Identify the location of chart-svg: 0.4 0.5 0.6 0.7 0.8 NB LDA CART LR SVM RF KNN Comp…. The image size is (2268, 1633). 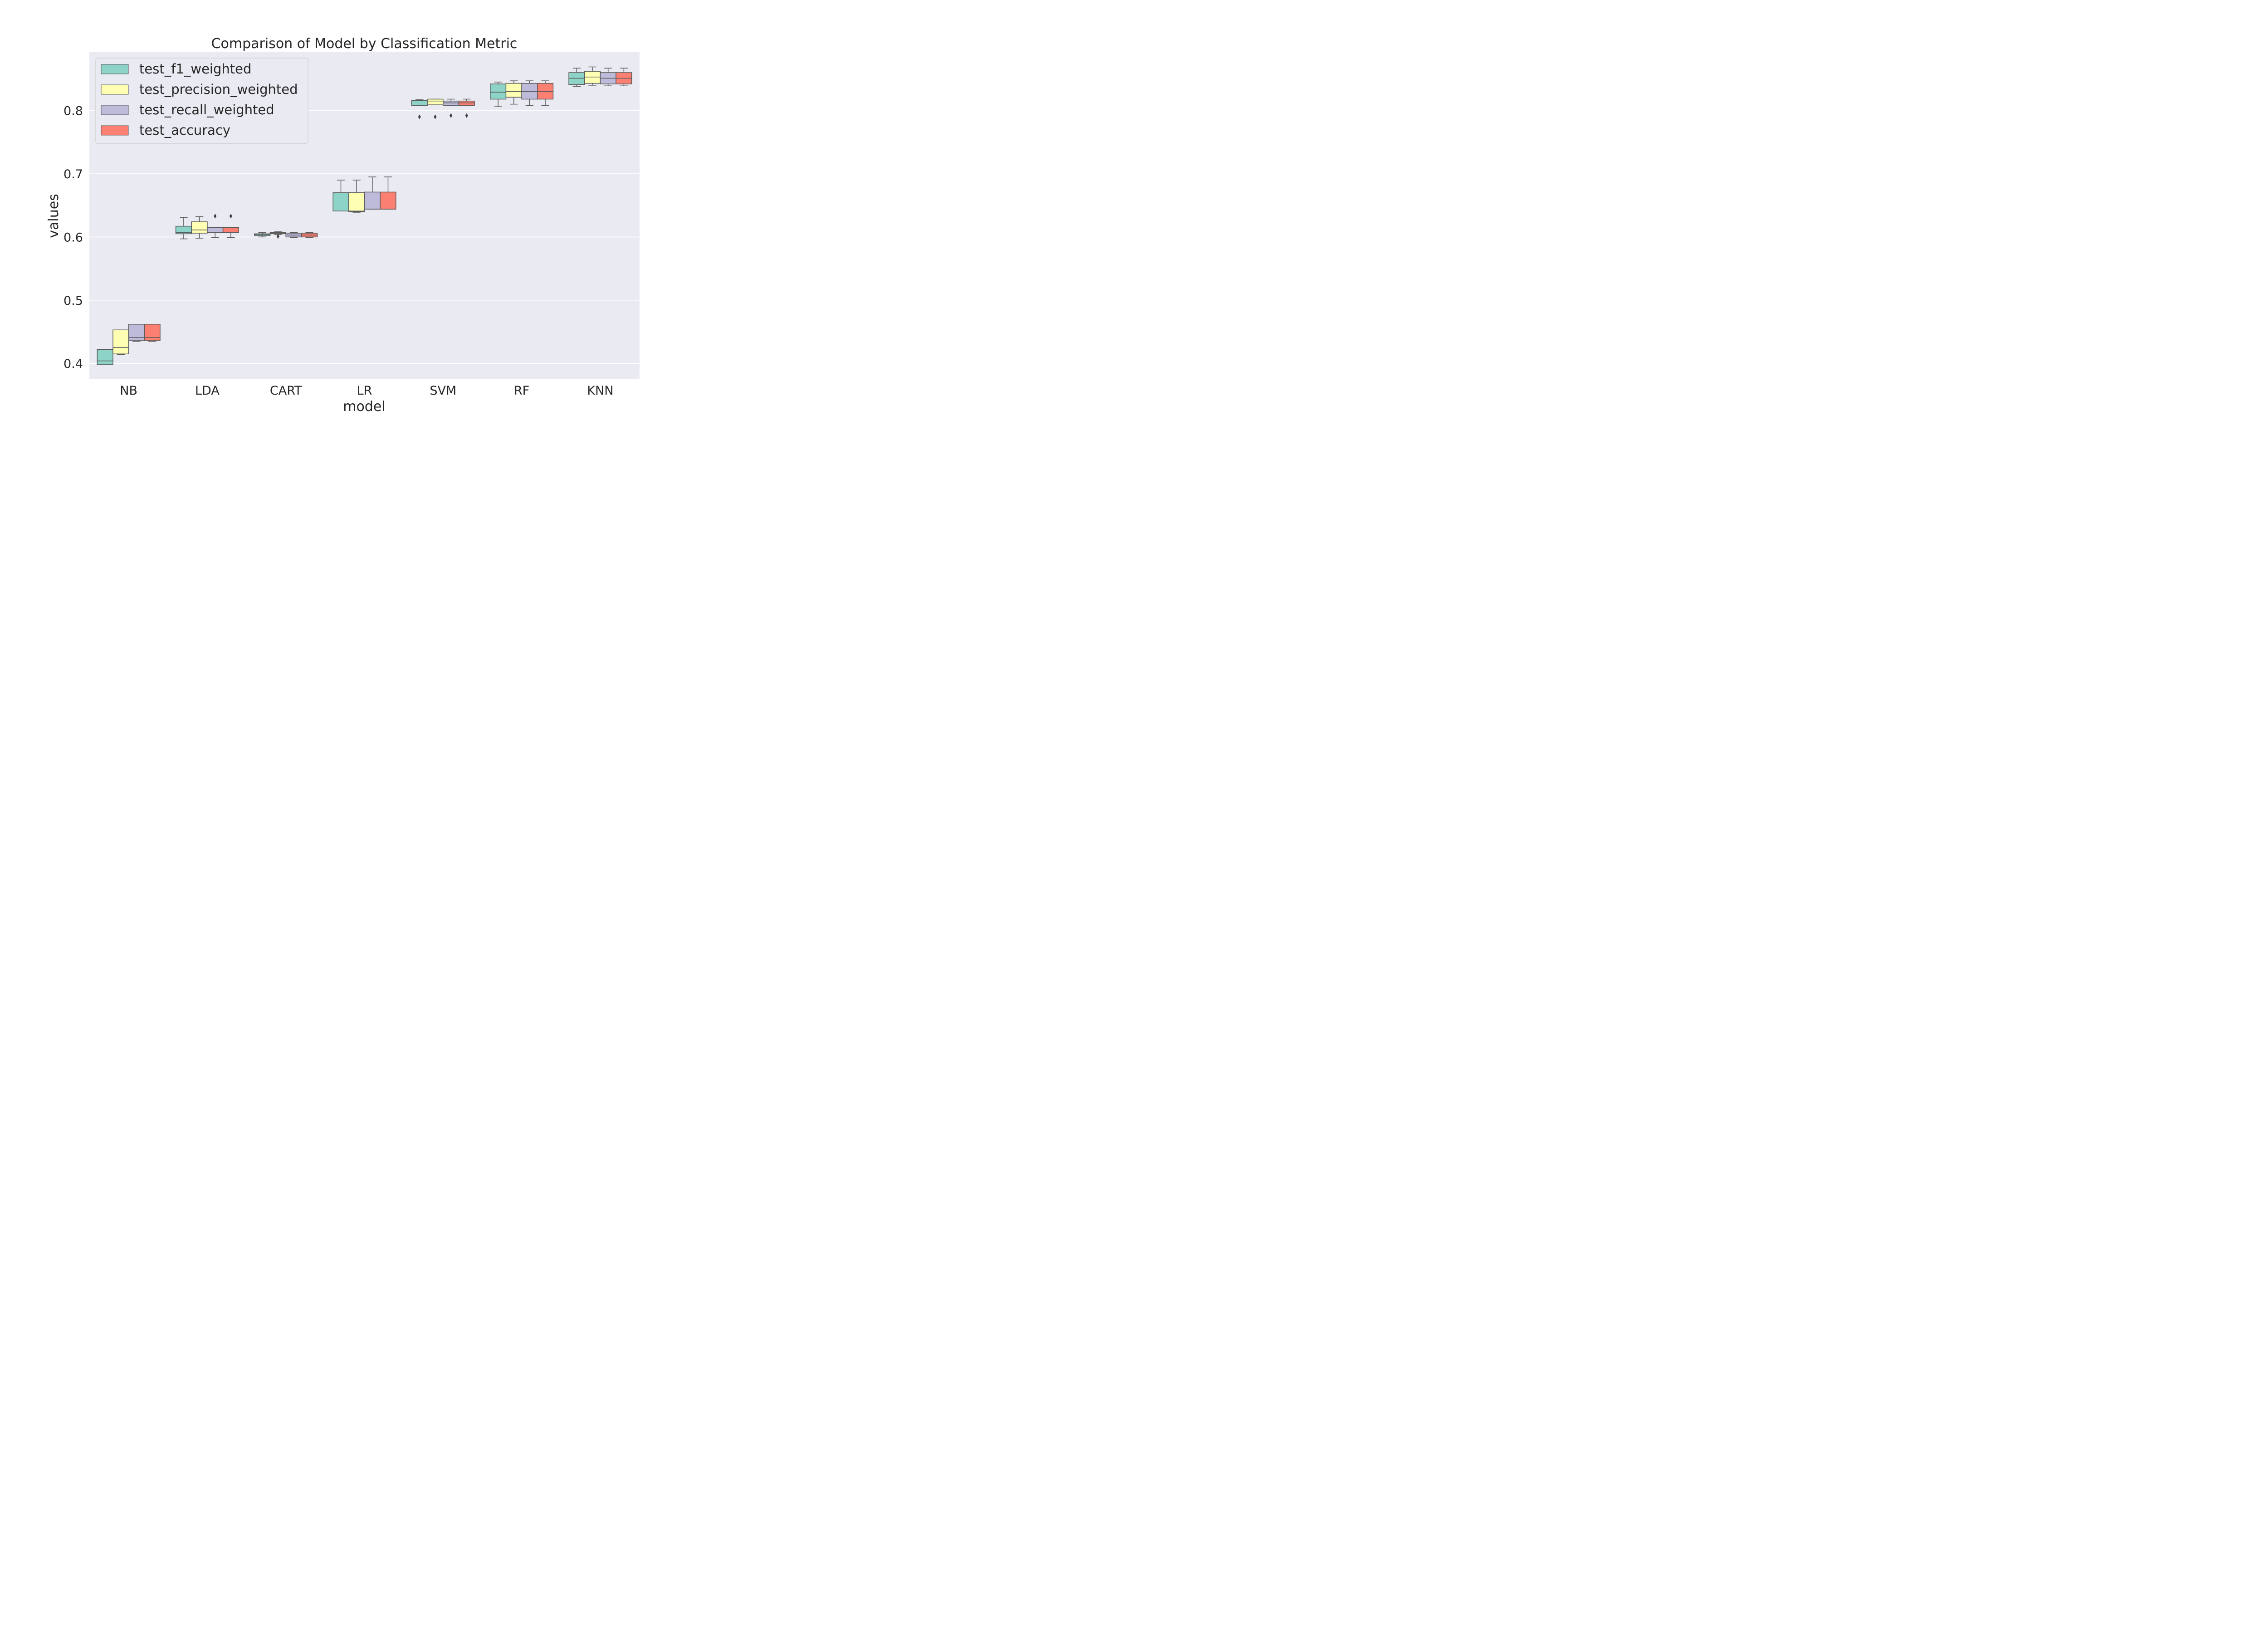
(356, 213).